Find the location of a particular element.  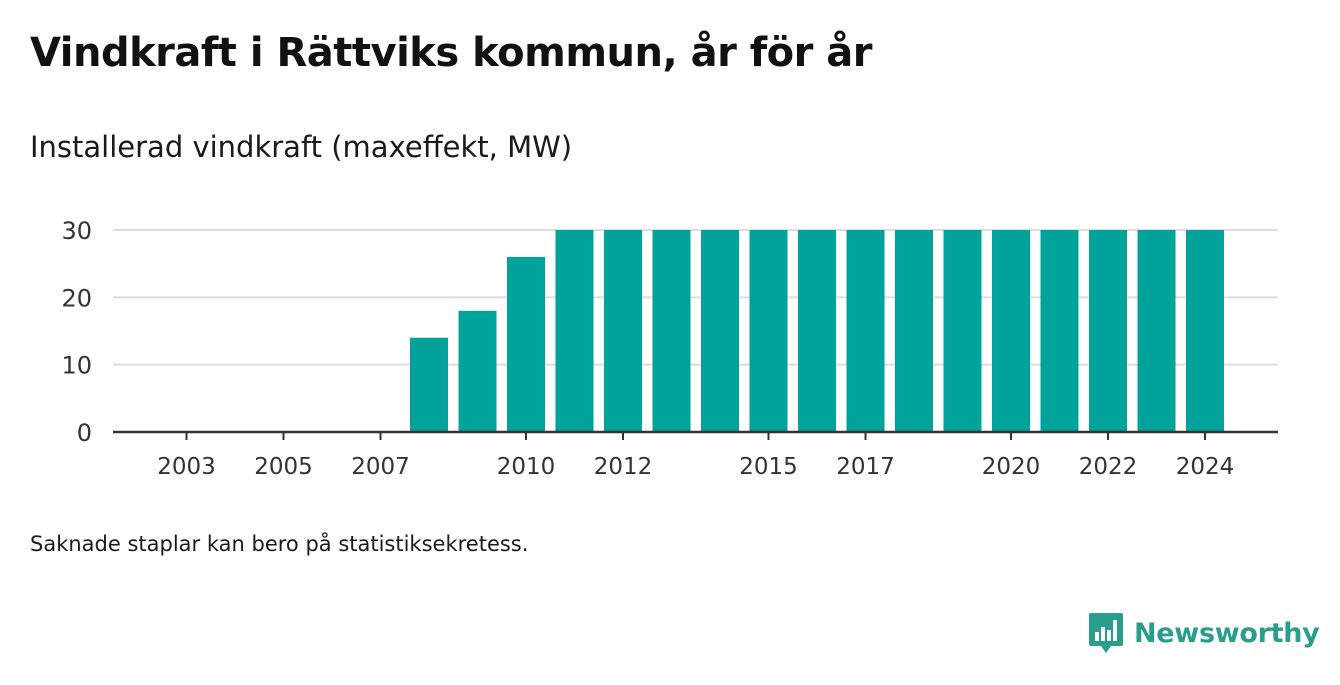

x-tick-label: 2003 is located at coordinates (186, 467).